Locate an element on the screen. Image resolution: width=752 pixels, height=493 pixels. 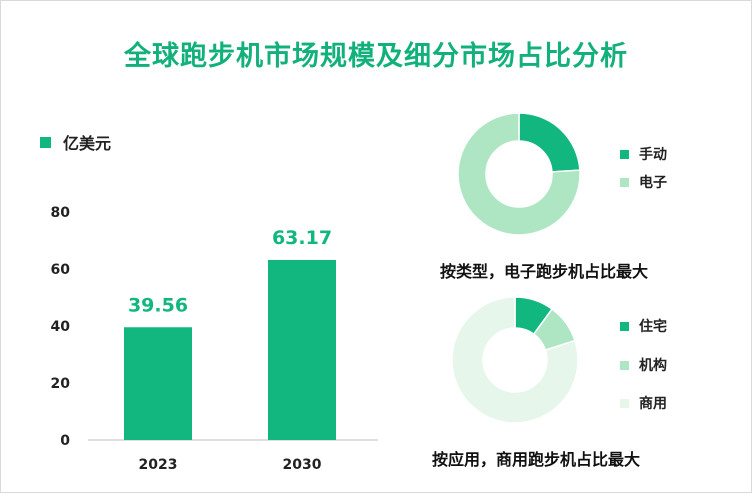
donut2-legend-item-0: 住宅 is located at coordinates (643, 326).